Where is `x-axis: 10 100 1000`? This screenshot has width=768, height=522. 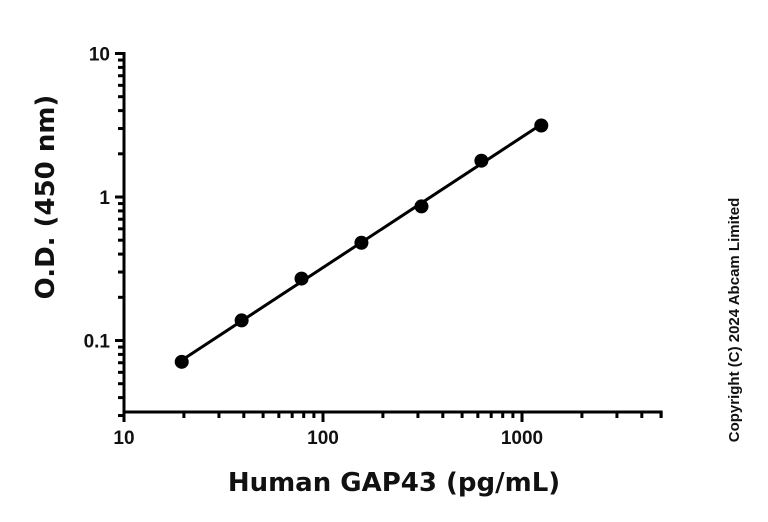 x-axis: 10 100 1000 is located at coordinates (388, 429).